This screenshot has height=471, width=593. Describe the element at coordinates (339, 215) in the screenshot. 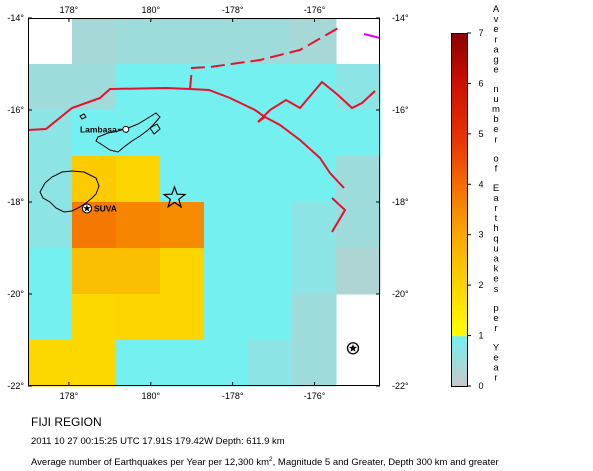

I see `plate-boundary-south-segment` at that location.